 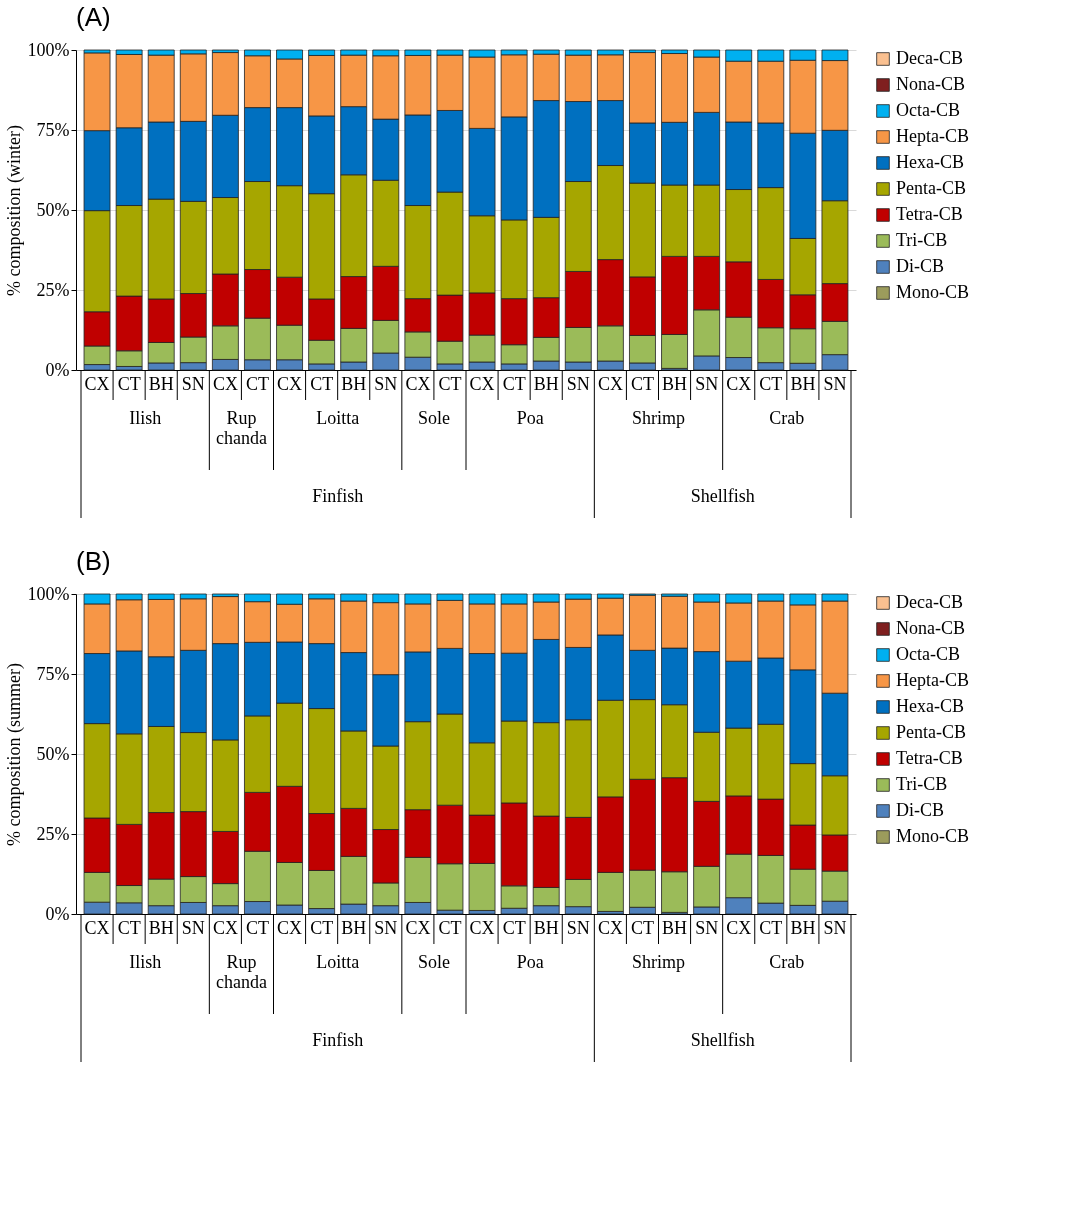 What do you see at coordinates (93, 17) in the screenshot?
I see `chart-title: (A)` at bounding box center [93, 17].